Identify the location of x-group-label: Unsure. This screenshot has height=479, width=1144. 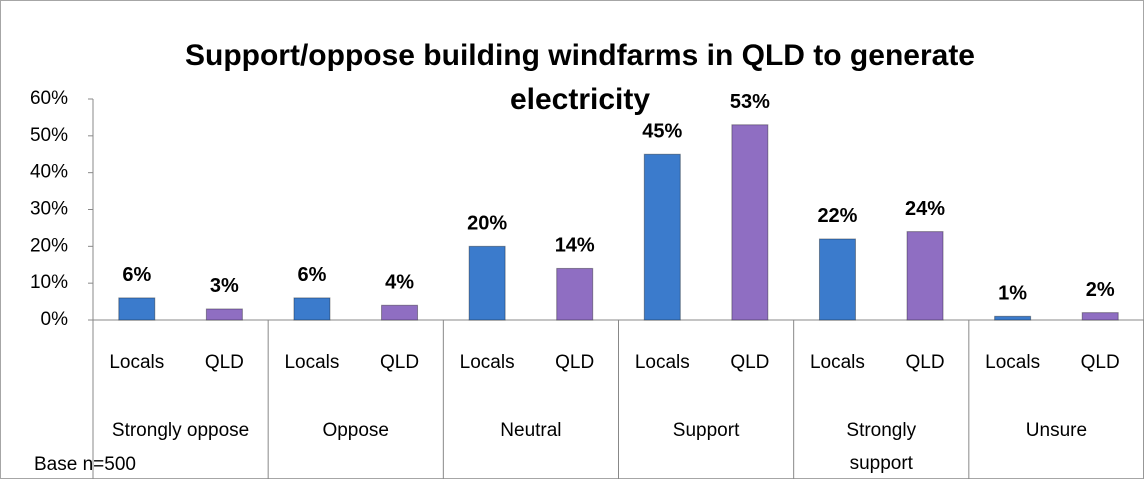
(1056, 430).